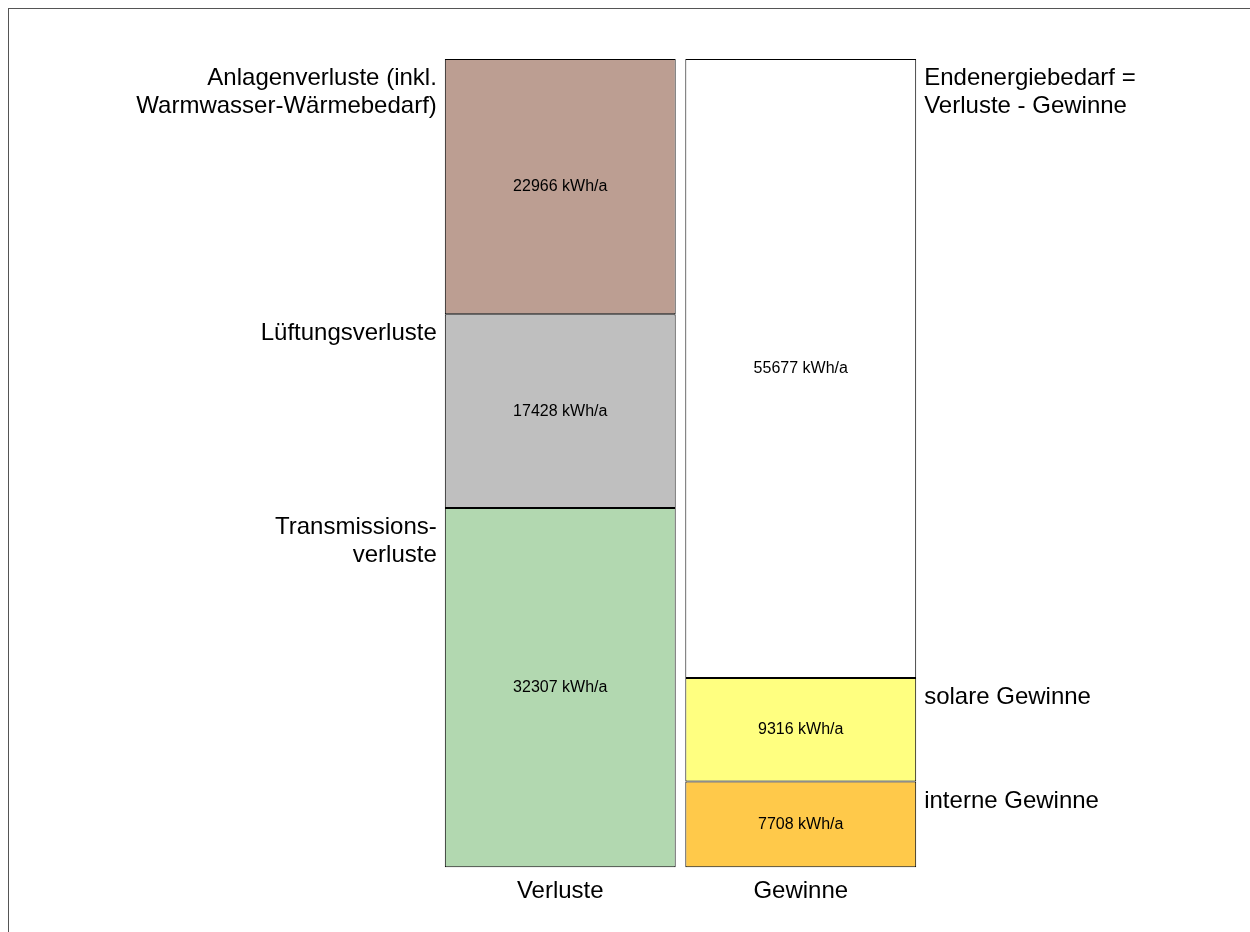 Image resolution: width=1250 pixels, height=932 pixels. I want to click on series-label: Endenergiebedarf = Verluste - Gewinne, so click(1030, 90).